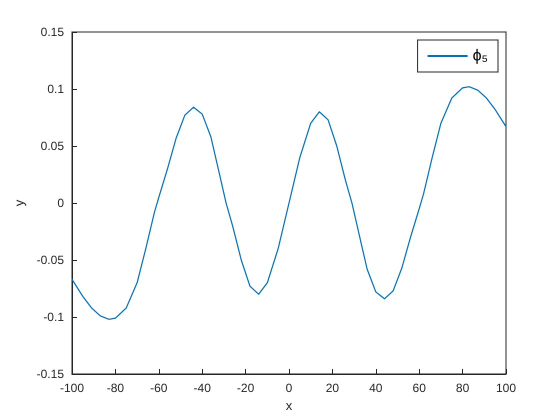 Image resolution: width=560 pixels, height=420 pixels. I want to click on y-tick-label: -0.15, so click(50, 374).